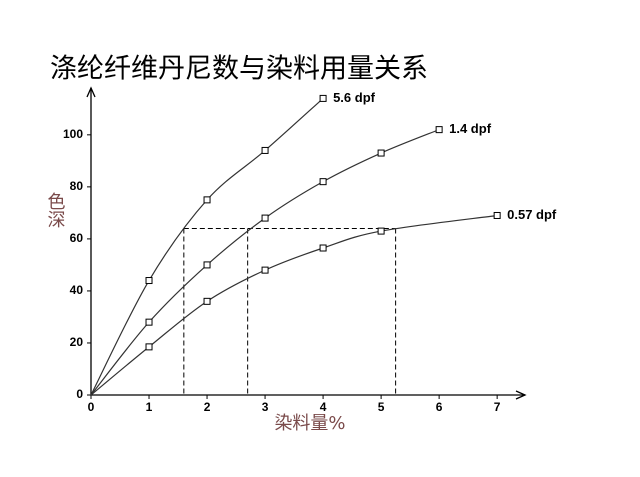 The image size is (640, 477). What do you see at coordinates (265, 407) in the screenshot?
I see `x-tick-label: 3` at bounding box center [265, 407].